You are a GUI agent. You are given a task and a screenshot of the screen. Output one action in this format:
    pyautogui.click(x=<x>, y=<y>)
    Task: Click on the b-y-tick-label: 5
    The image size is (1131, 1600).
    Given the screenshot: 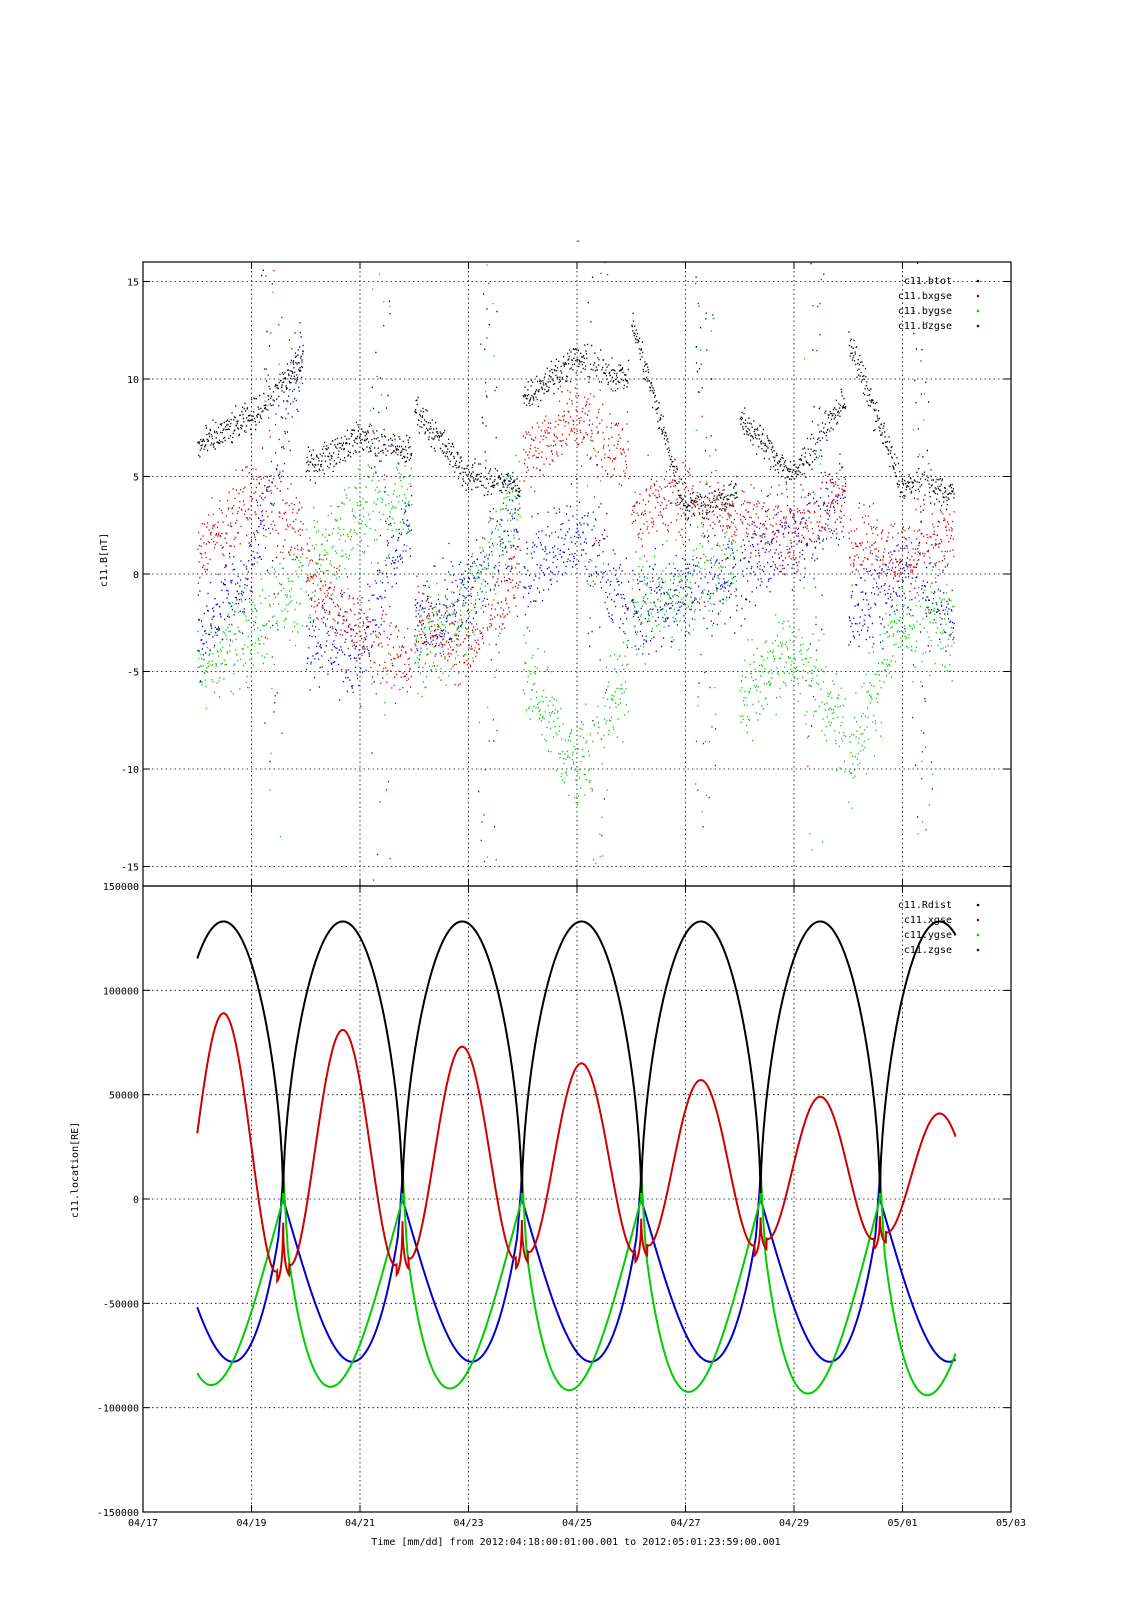 What is the action you would take?
    pyautogui.click(x=136, y=478)
    